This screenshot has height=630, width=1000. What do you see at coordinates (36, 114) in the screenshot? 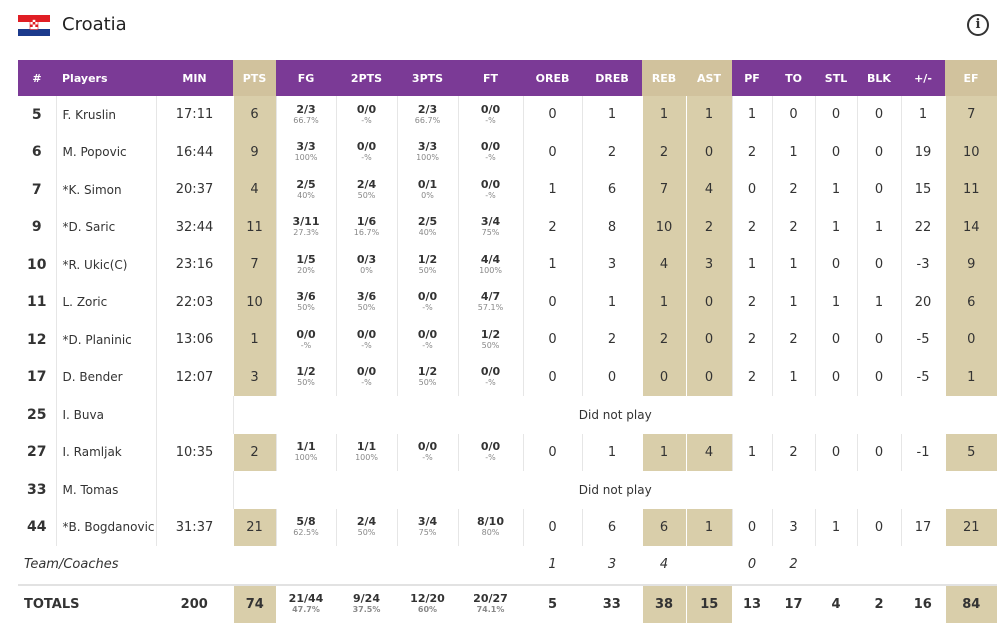
I see `player-number: 5` at bounding box center [36, 114].